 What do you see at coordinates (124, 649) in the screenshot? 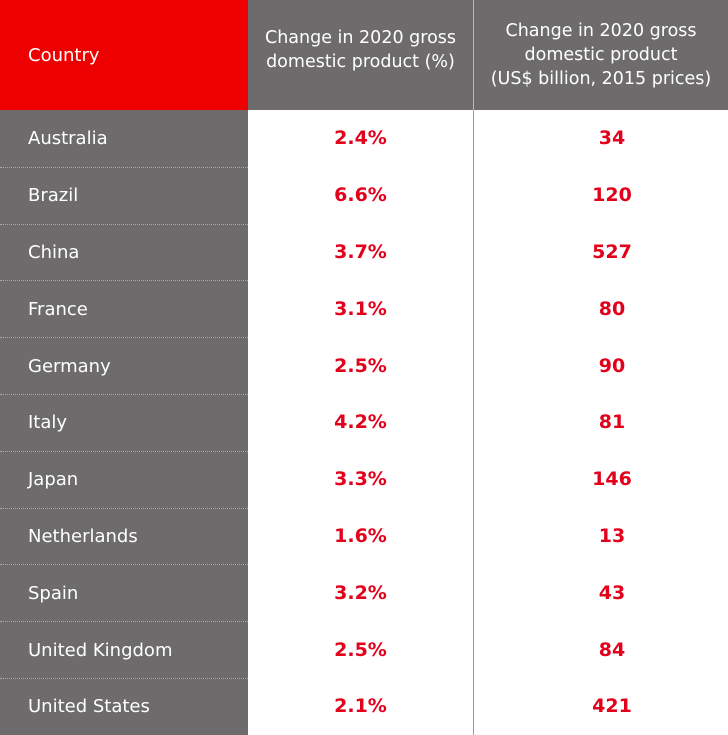
I see `country-cell: United Kingdom` at bounding box center [124, 649].